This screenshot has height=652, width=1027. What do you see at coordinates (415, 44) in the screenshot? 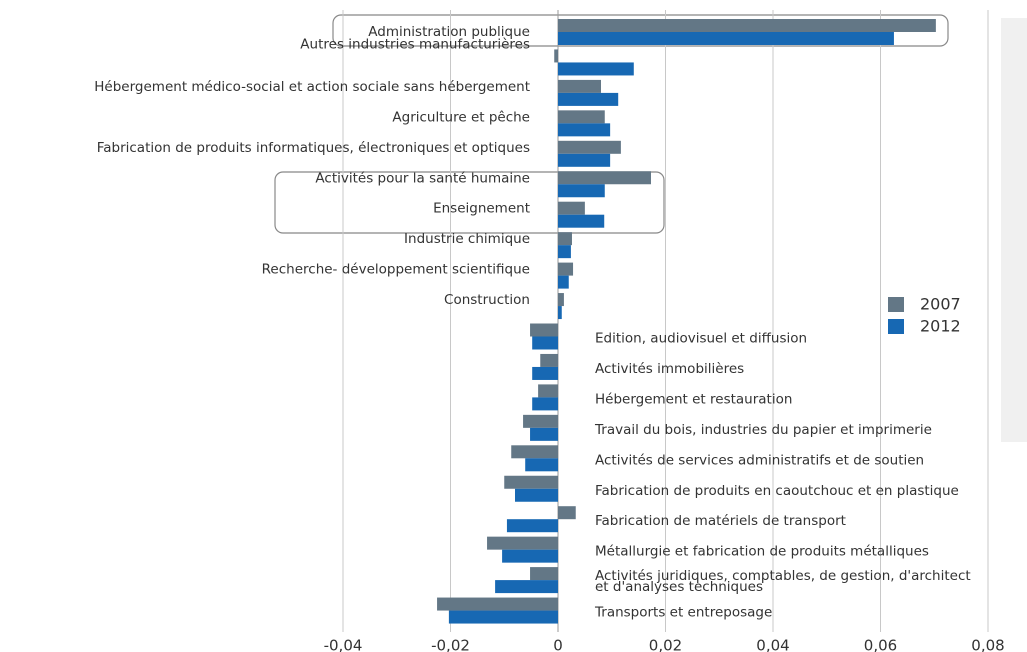
I see `category-label: Autres industries manufacturières` at bounding box center [415, 44].